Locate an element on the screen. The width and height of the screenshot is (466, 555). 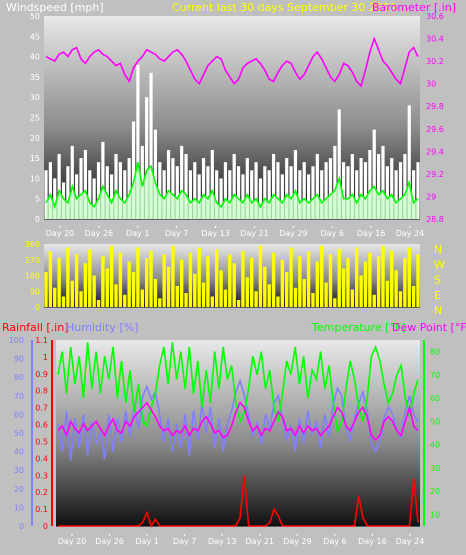
wind-y-tick-label: 35 is located at coordinates (35, 77).